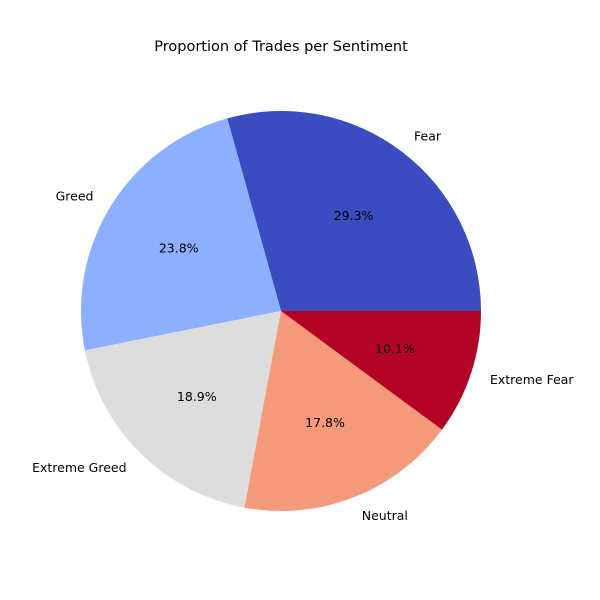 This screenshot has width=600, height=600. Describe the element at coordinates (179, 248) in the screenshot. I see `slice-percent-greed: 23.8%` at that location.